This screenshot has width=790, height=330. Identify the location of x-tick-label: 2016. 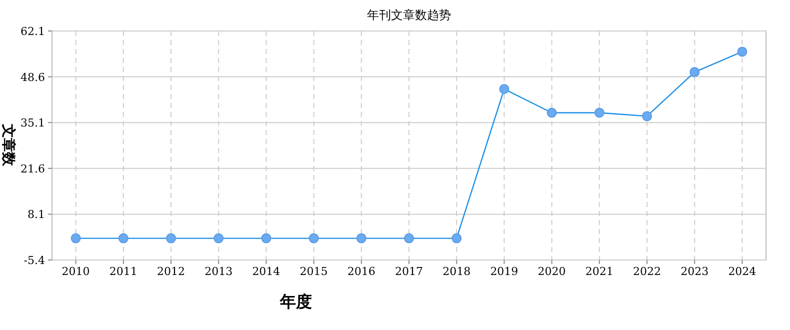
(361, 271).